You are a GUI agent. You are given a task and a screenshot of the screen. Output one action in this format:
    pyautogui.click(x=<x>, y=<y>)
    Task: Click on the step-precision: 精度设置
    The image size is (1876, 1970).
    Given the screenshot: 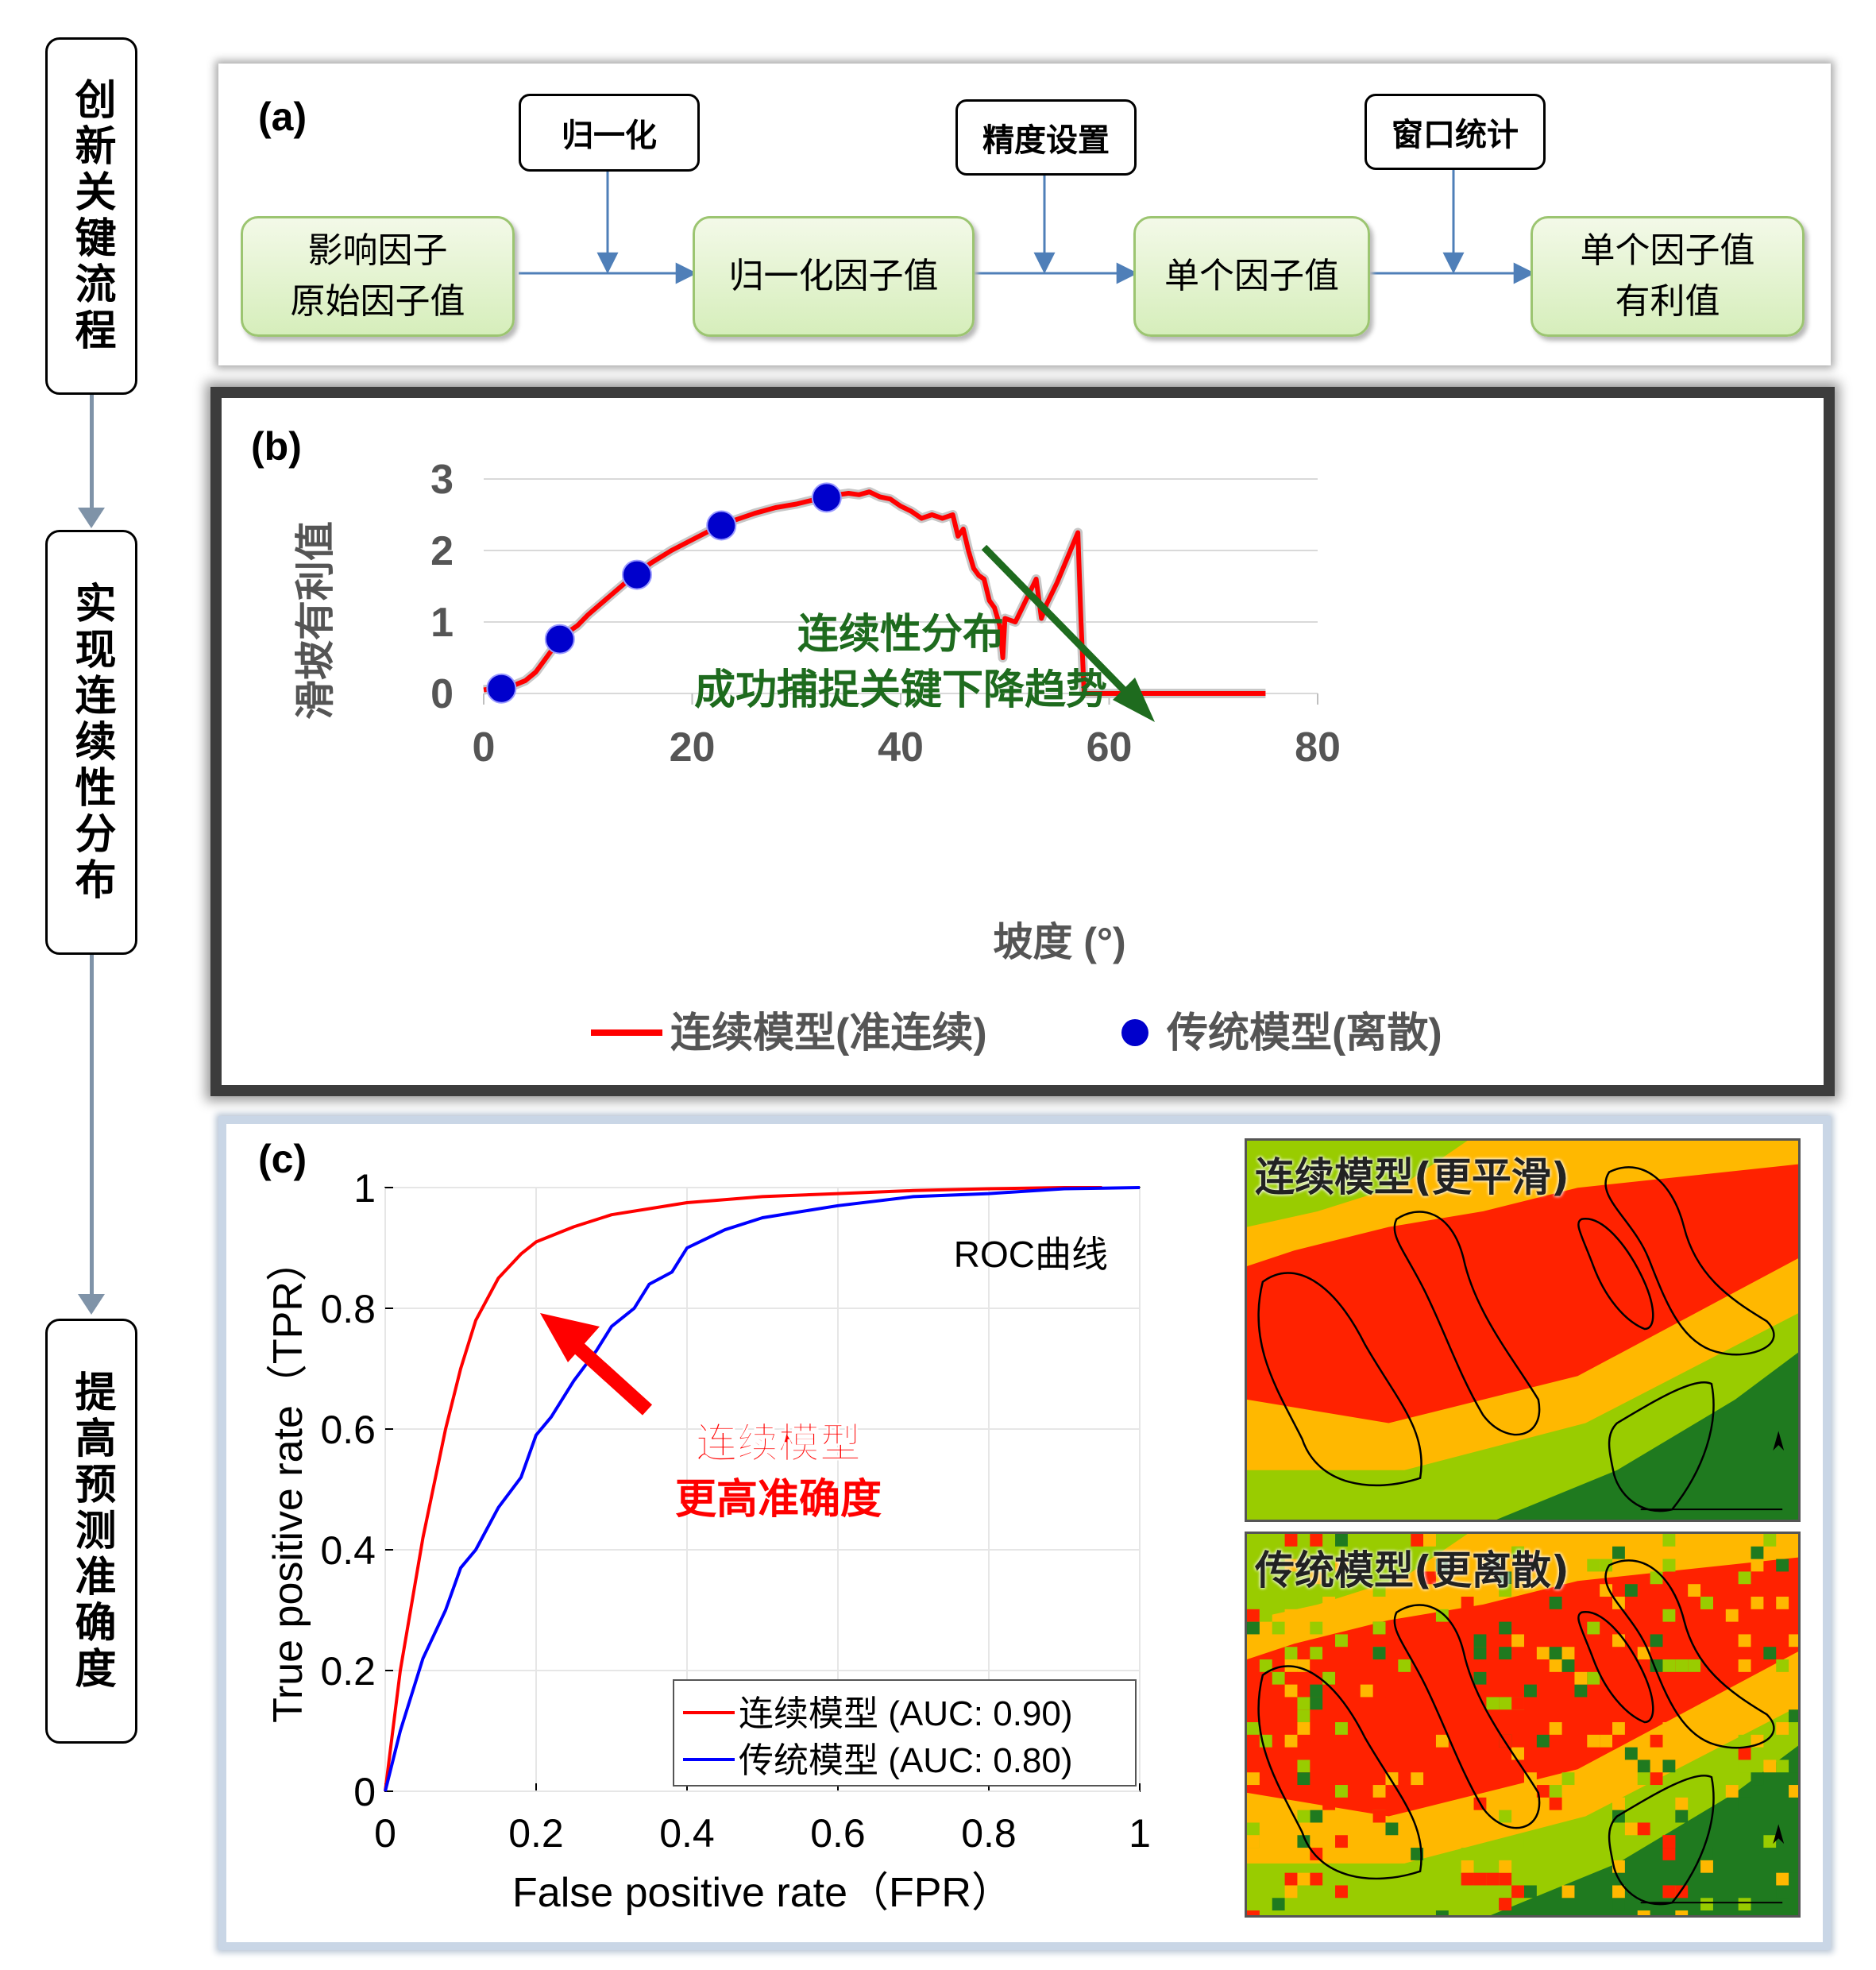 What is the action you would take?
    pyautogui.click(x=1046, y=137)
    